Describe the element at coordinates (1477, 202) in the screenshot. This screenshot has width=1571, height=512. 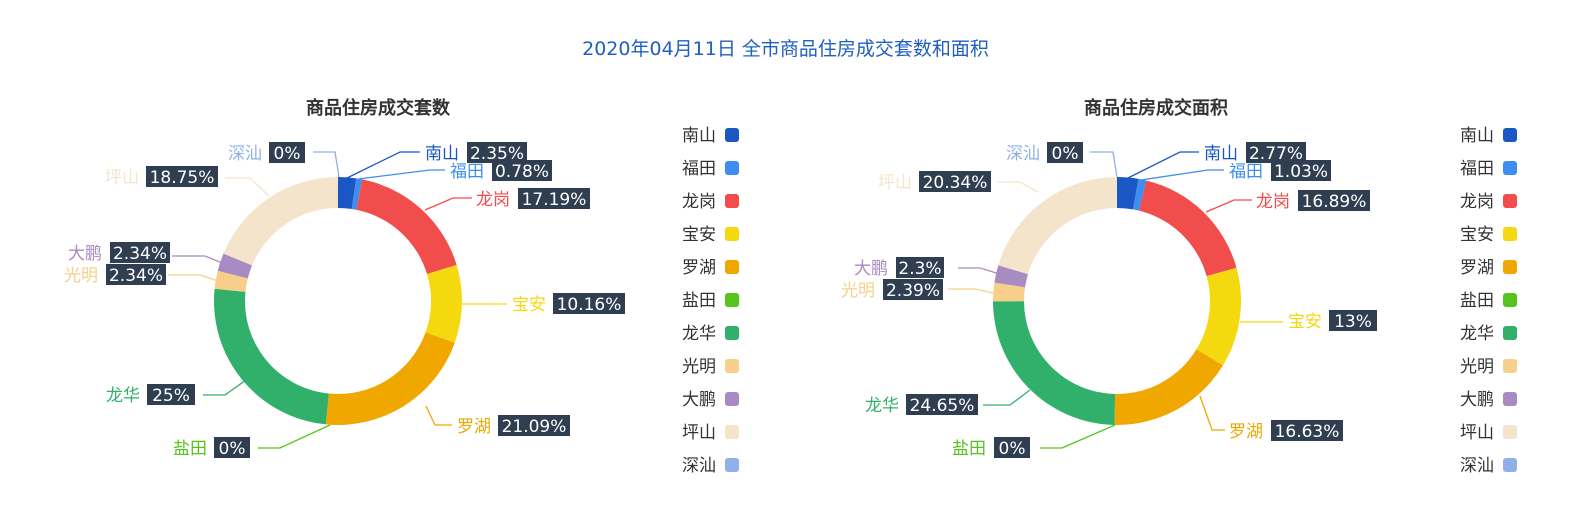
I see `legend-label: 龙岗` at that location.